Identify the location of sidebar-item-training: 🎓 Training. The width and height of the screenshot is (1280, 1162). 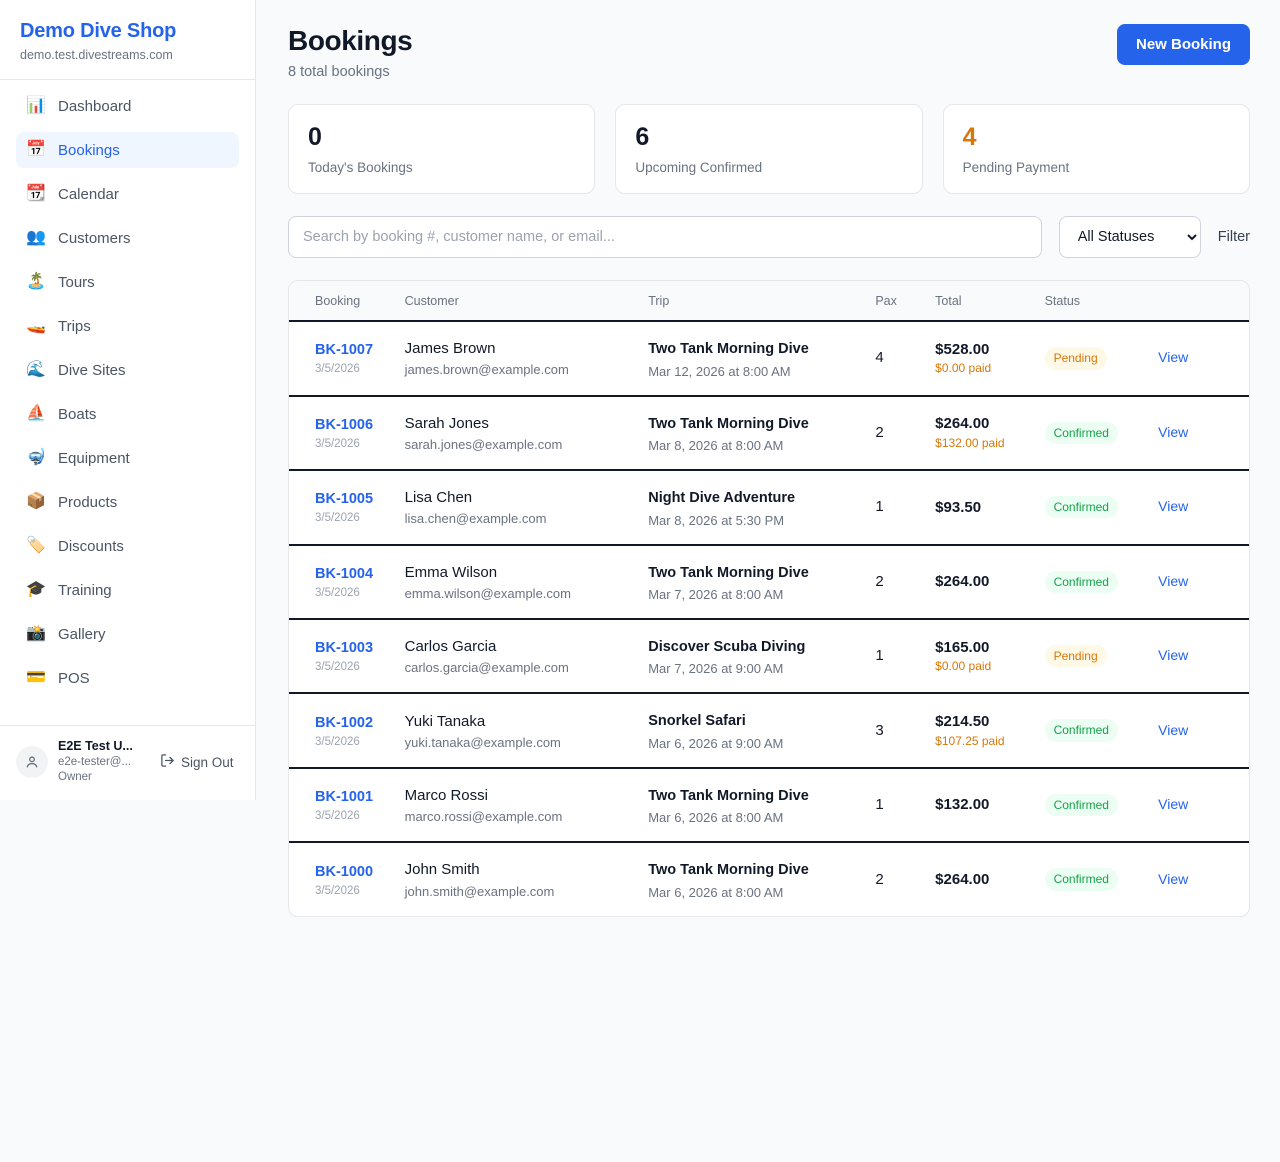
(127, 590).